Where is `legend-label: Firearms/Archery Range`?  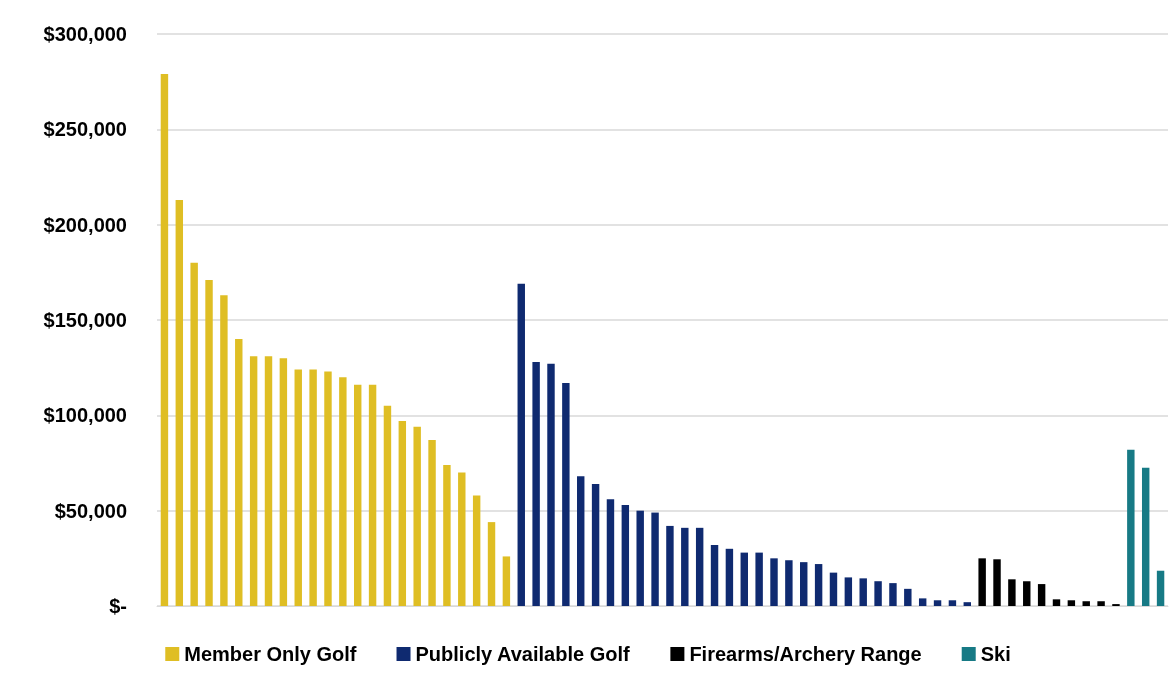 legend-label: Firearms/Archery Range is located at coordinates (805, 654).